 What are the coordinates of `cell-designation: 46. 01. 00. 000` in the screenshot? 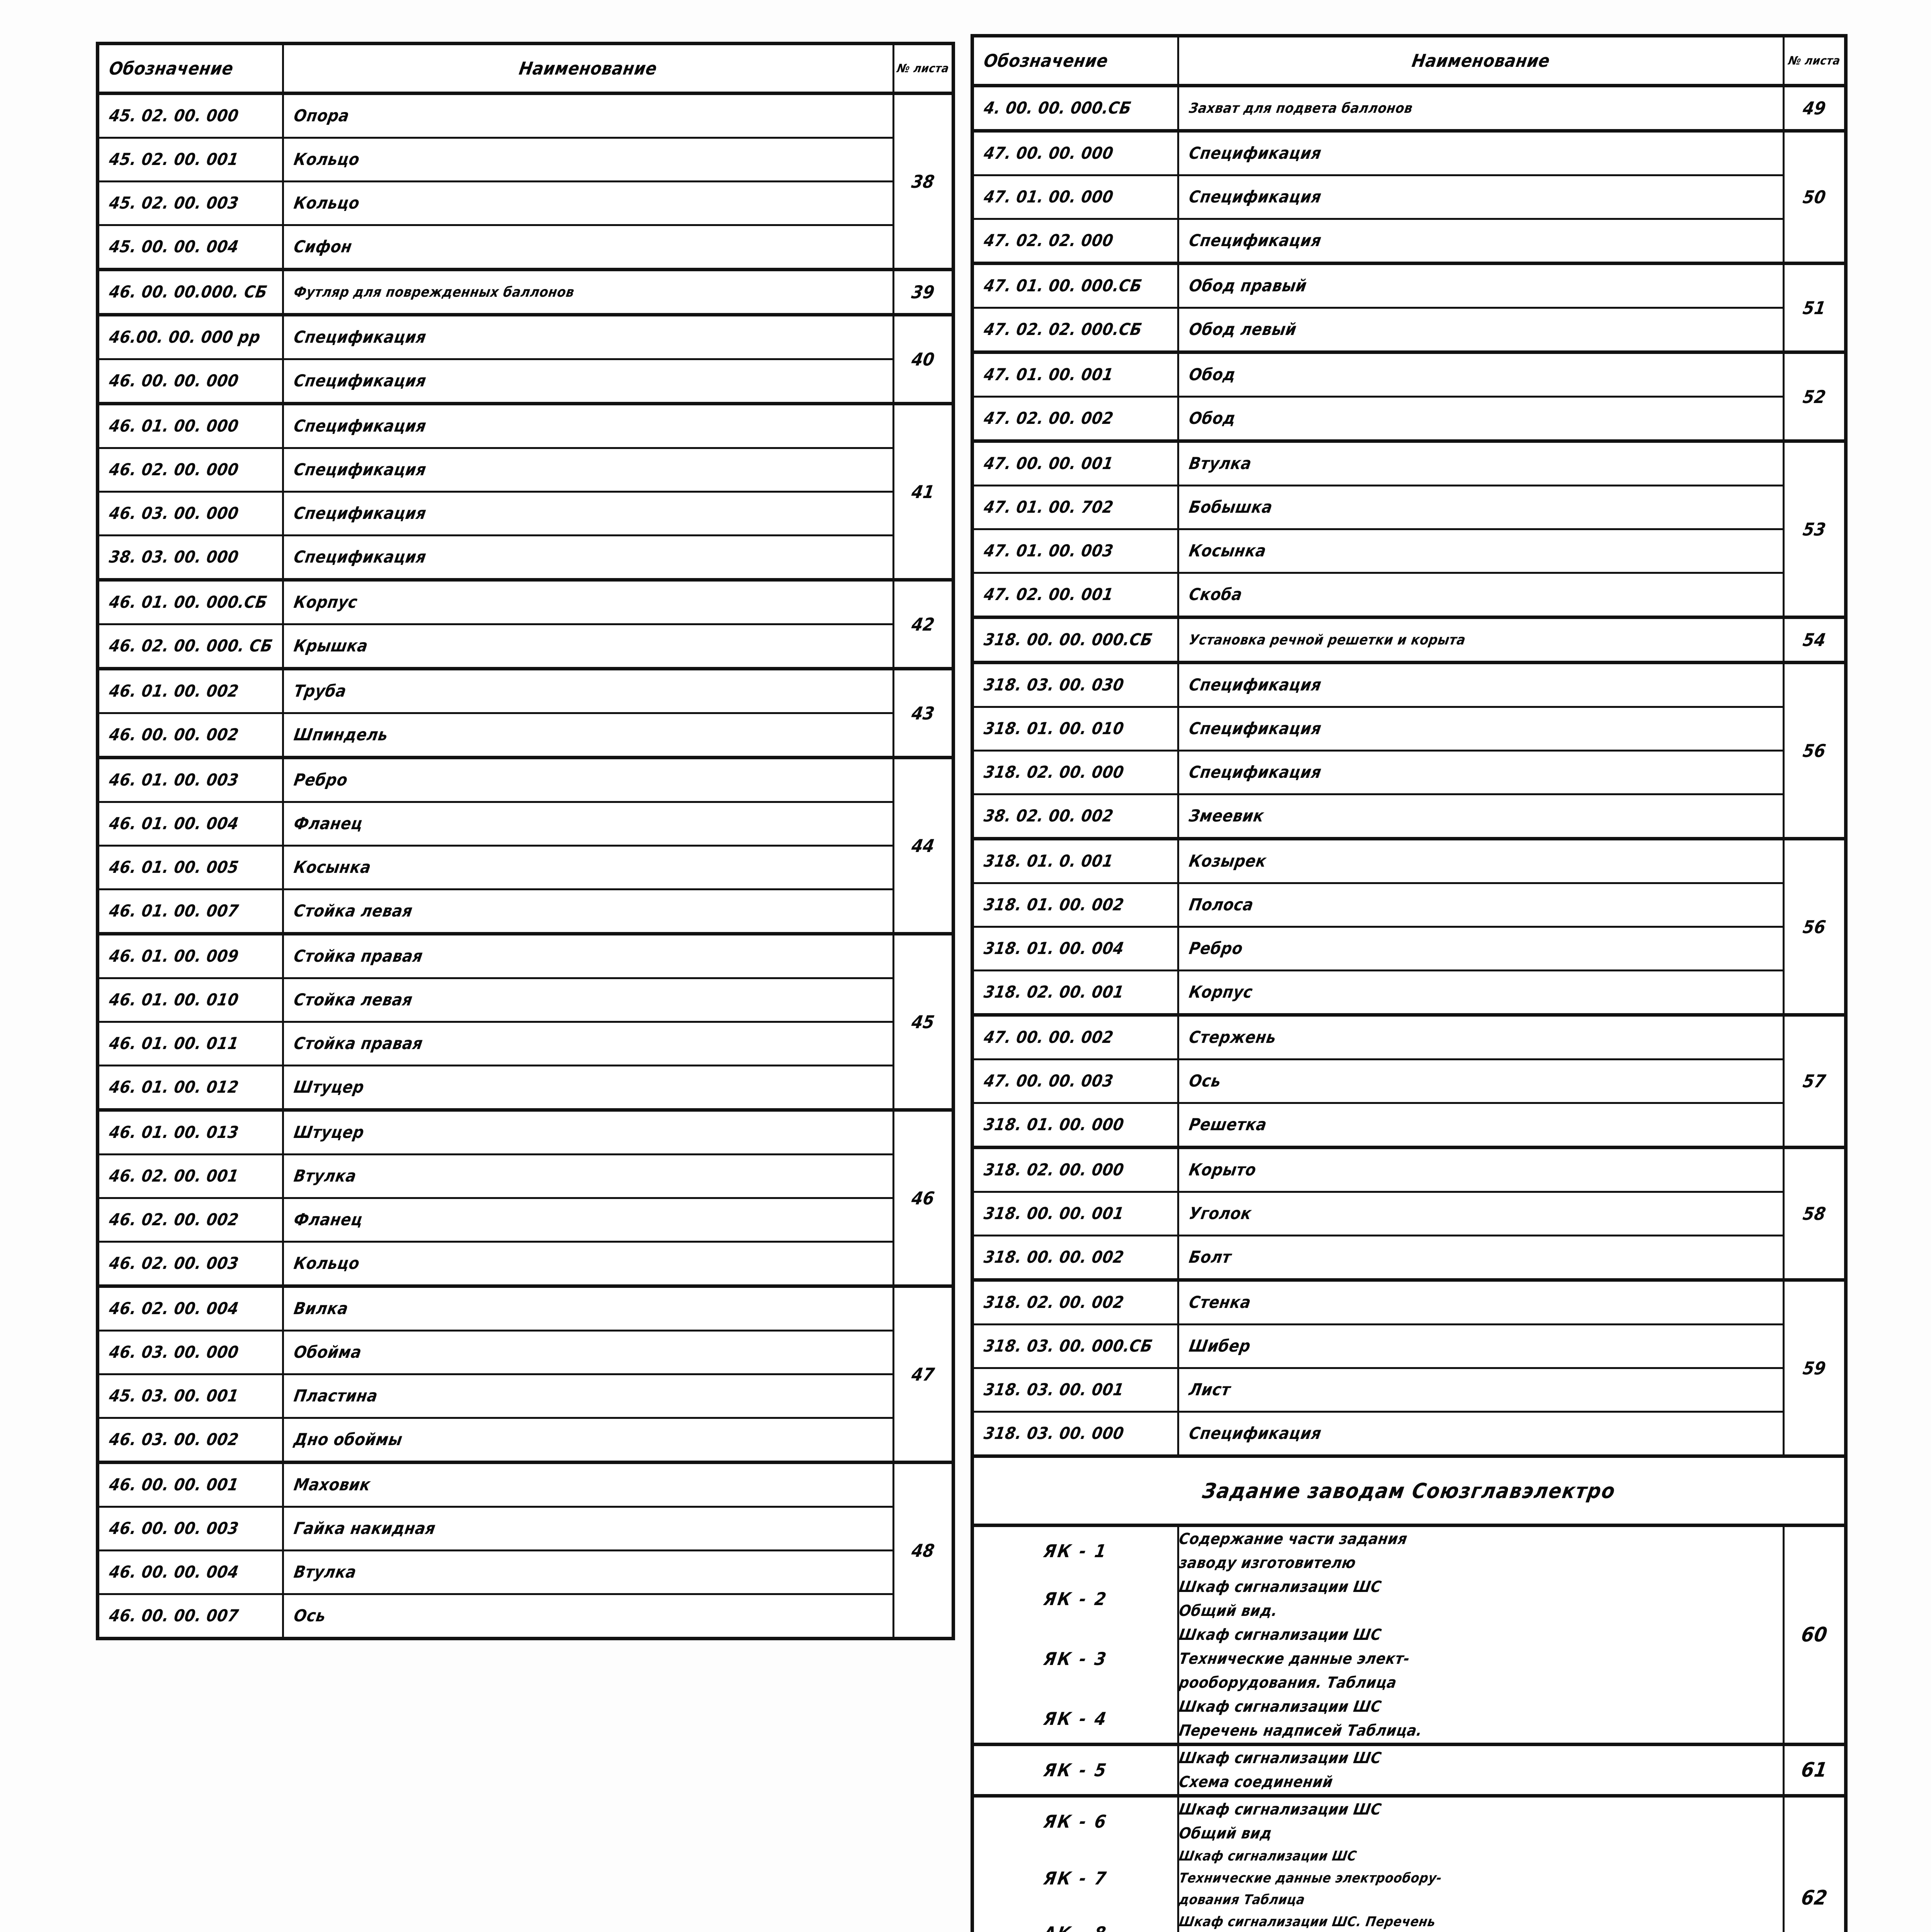 It's located at (190, 425).